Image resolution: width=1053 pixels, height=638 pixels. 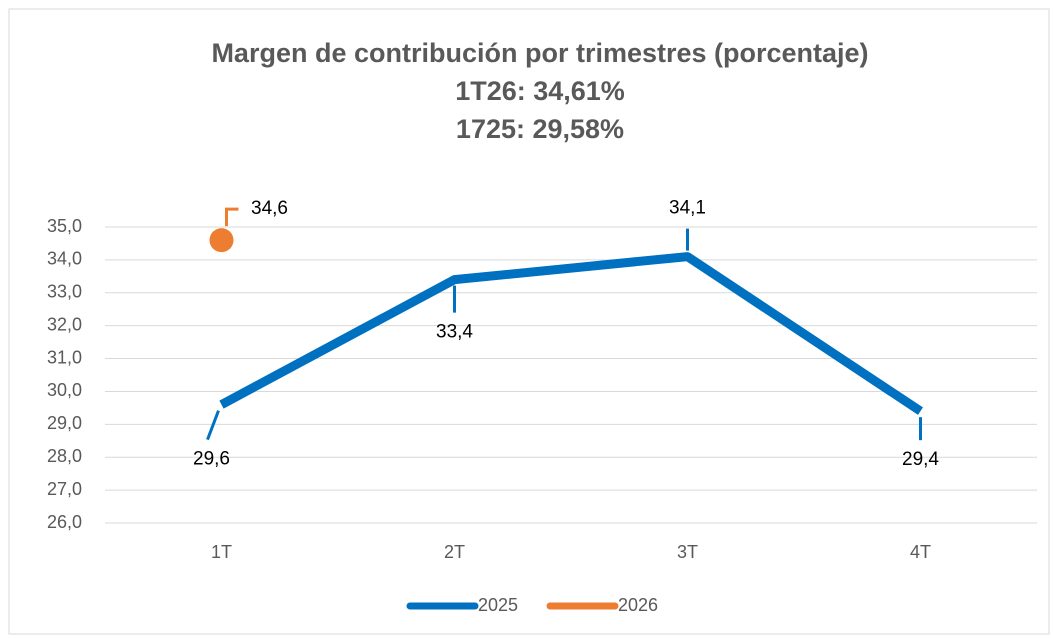 What do you see at coordinates (211, 459) in the screenshot?
I see `data-label: 29,6` at bounding box center [211, 459].